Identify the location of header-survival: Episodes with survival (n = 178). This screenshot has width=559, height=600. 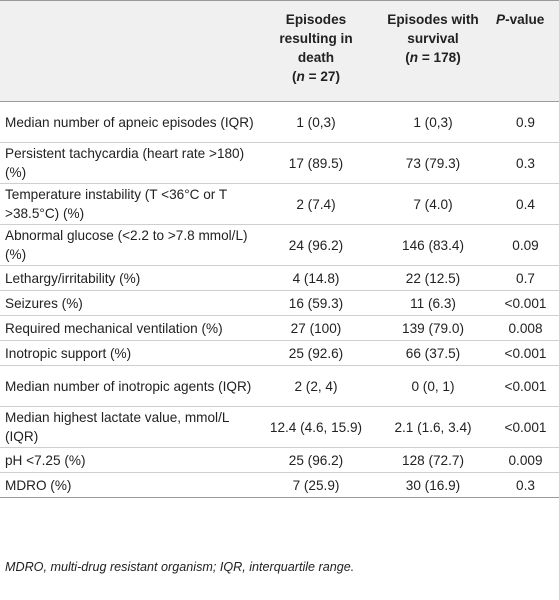
(433, 51).